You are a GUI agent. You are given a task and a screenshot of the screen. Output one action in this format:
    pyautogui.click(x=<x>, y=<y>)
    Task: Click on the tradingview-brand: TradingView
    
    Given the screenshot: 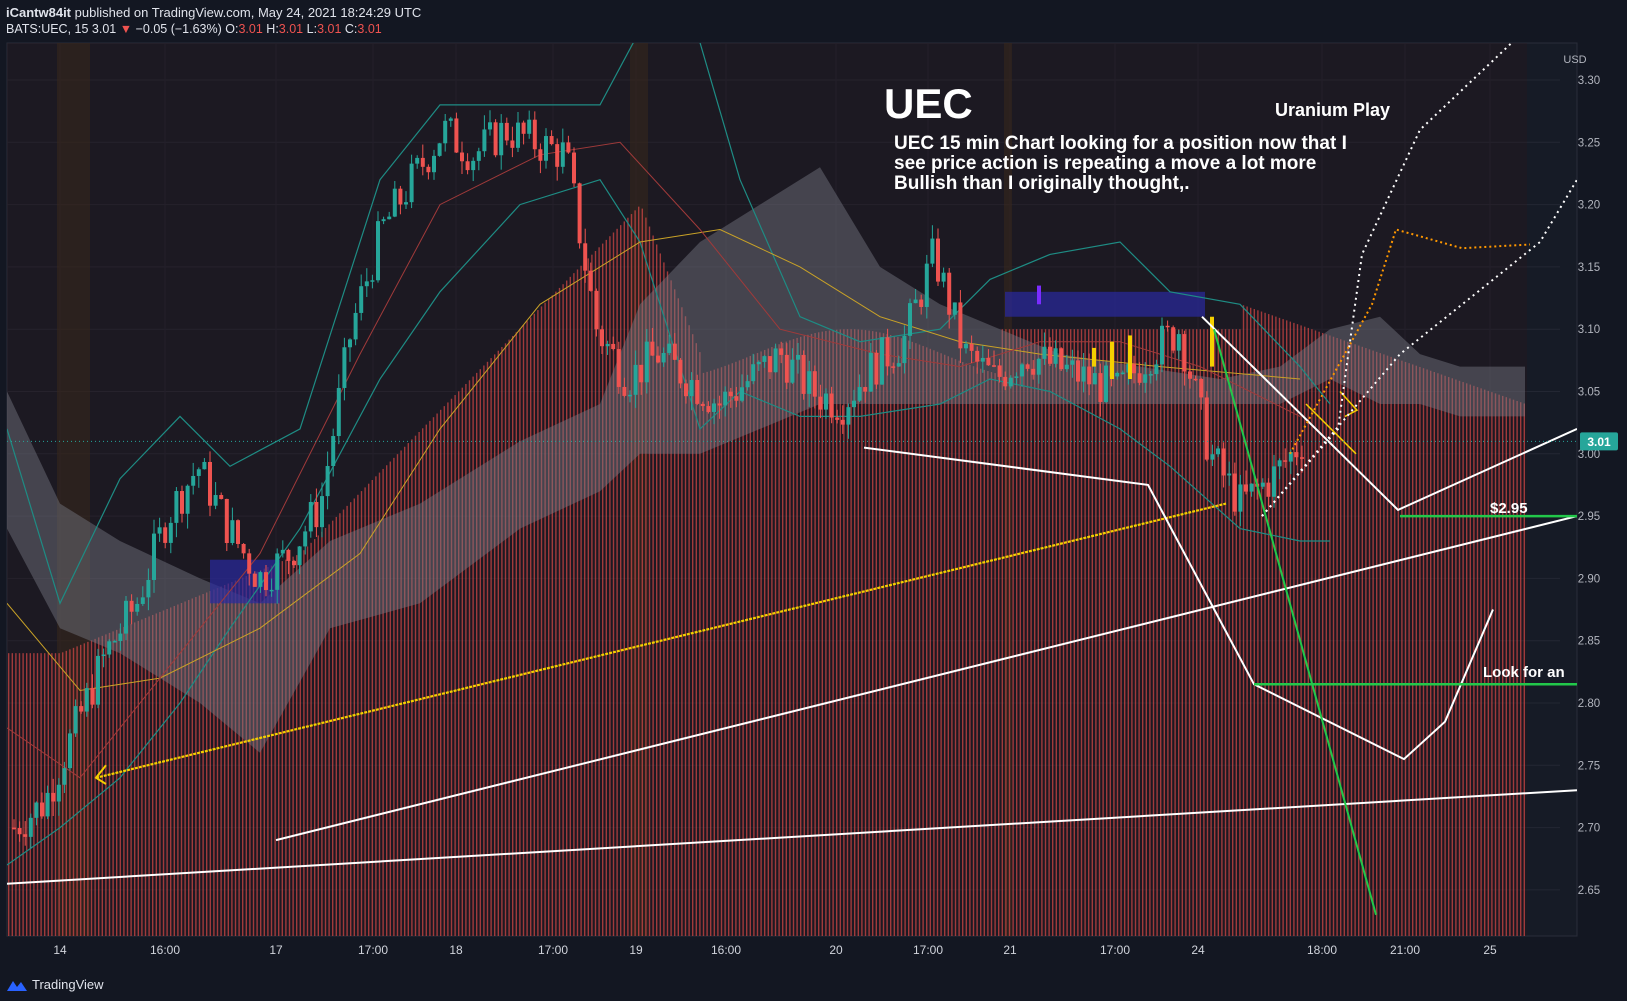 What is the action you would take?
    pyautogui.click(x=55, y=984)
    